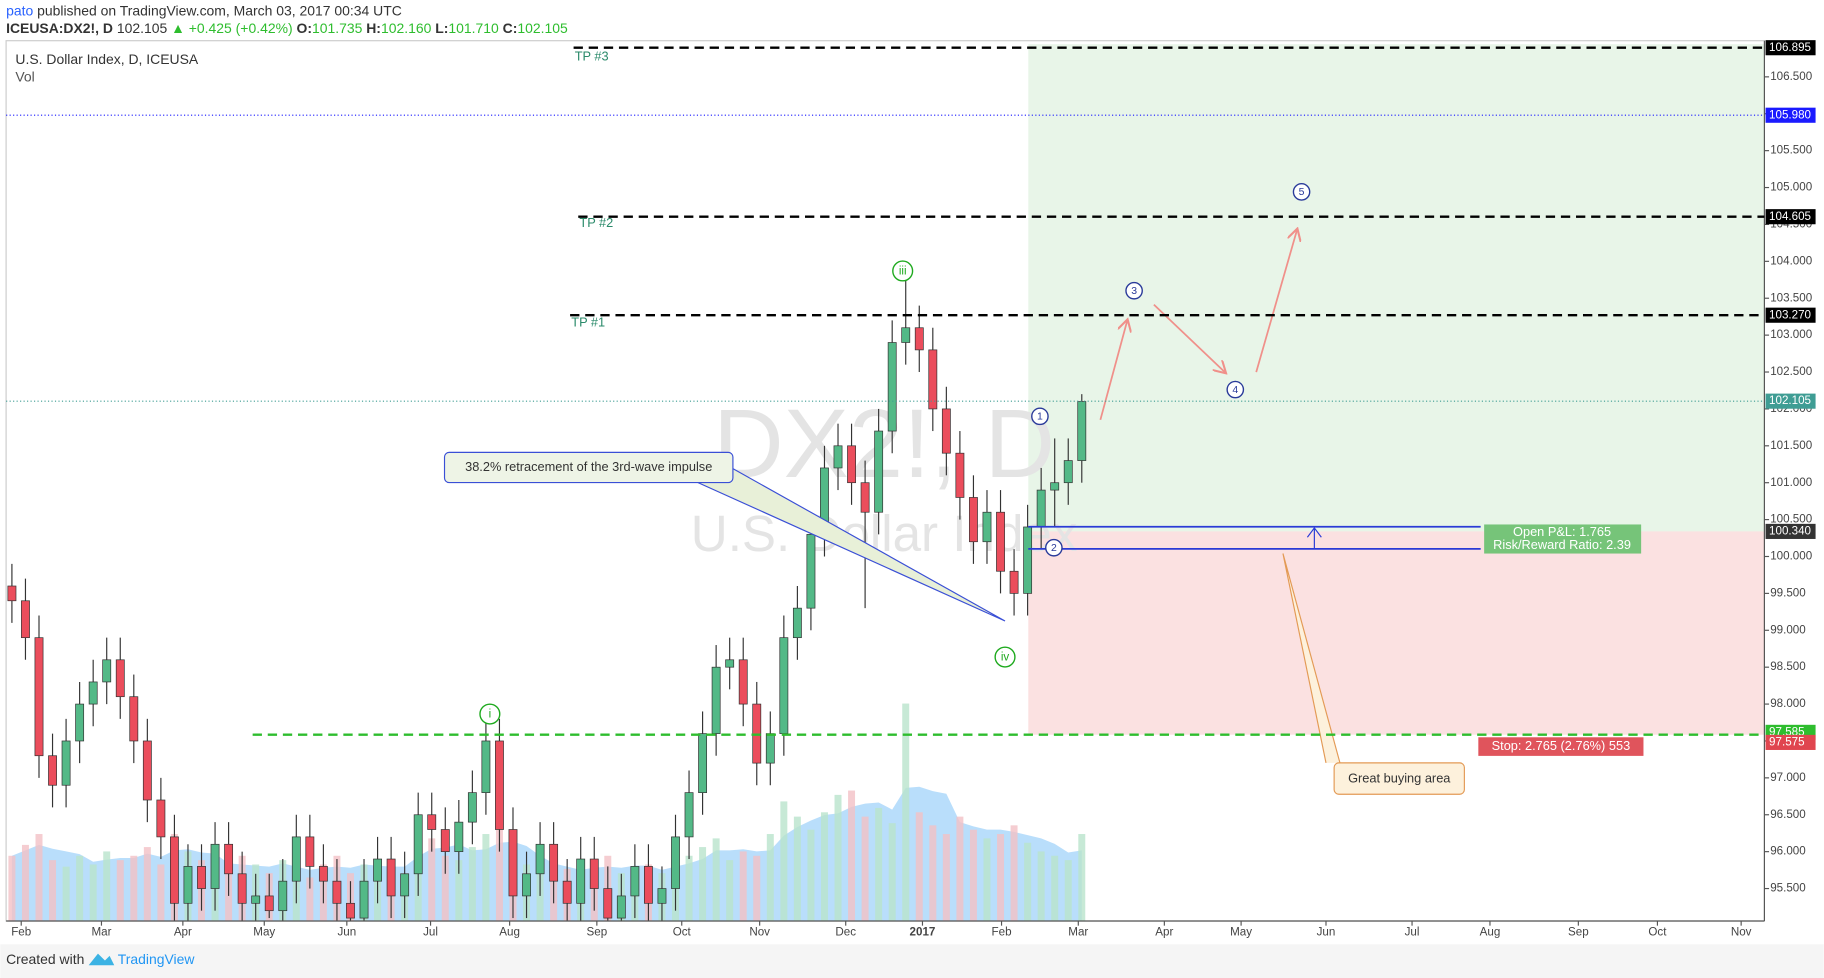 The height and width of the screenshot is (978, 1824). I want to click on stop-label: Stop: 2.765 (2.76%) 553, so click(1561, 745).